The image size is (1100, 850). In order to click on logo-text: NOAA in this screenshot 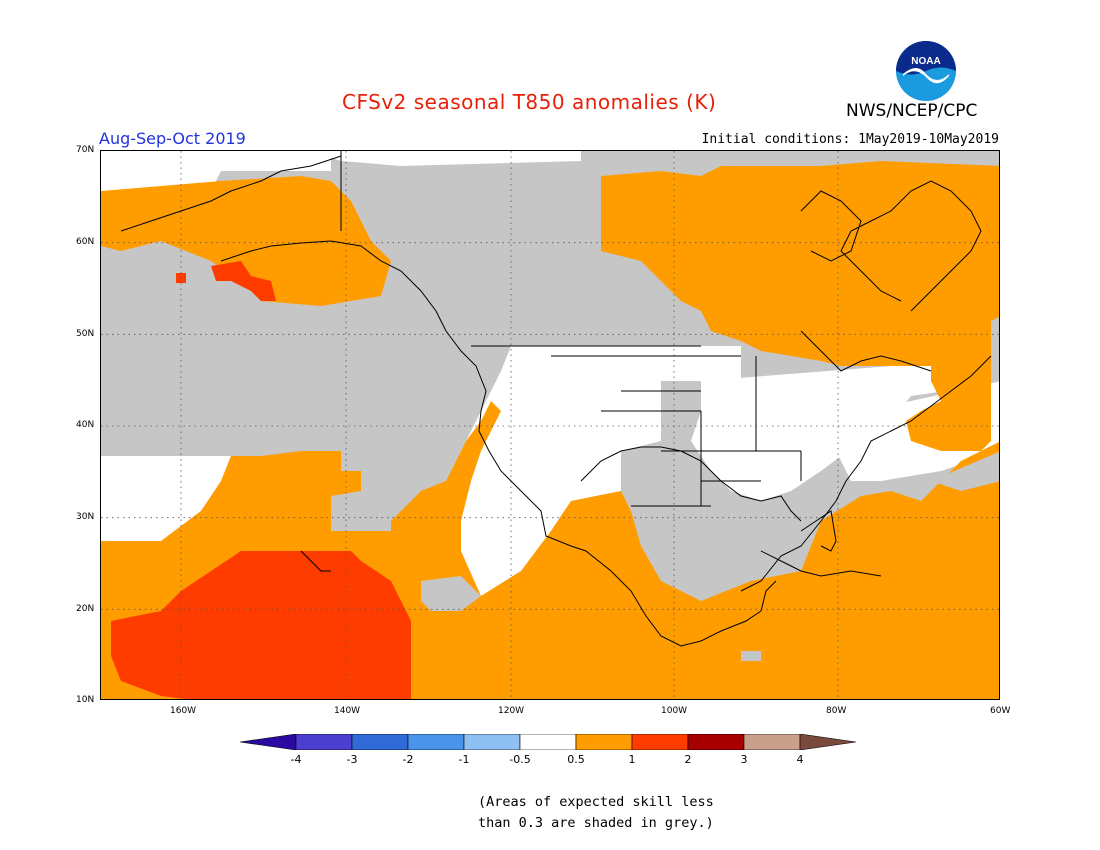, I will do `click(925, 61)`.